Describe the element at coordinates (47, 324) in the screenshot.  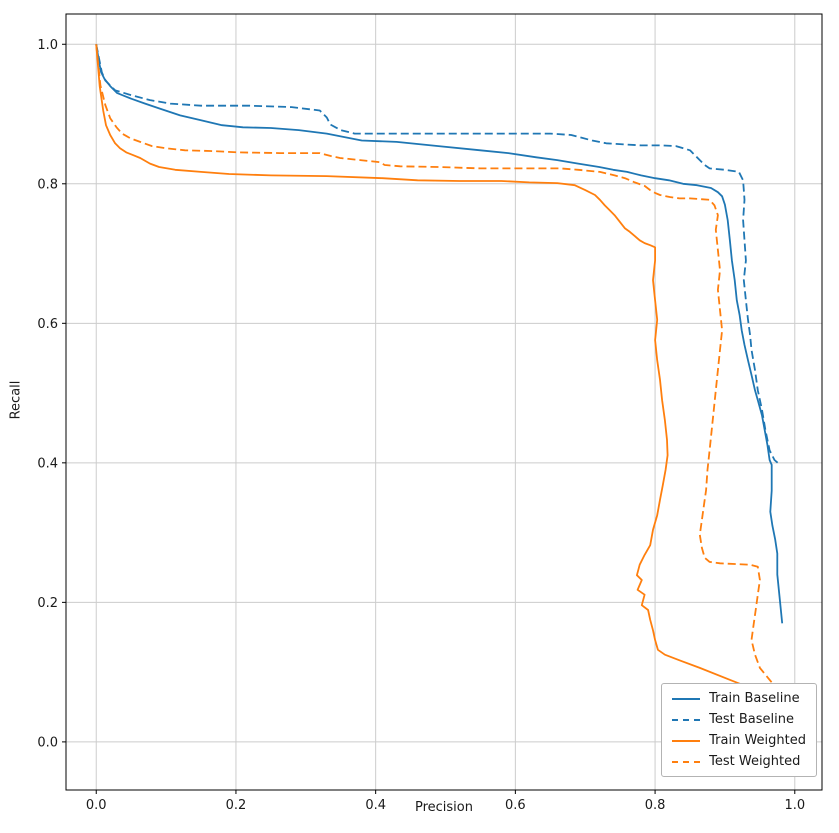
I see `y-tick-label: 0.6` at that location.